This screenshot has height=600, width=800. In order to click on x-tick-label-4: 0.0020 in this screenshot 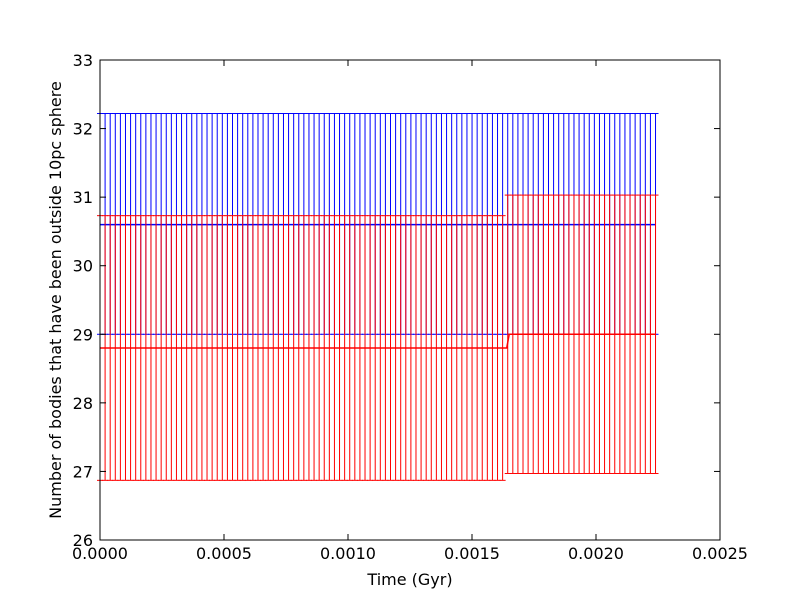, I will do `click(596, 553)`.